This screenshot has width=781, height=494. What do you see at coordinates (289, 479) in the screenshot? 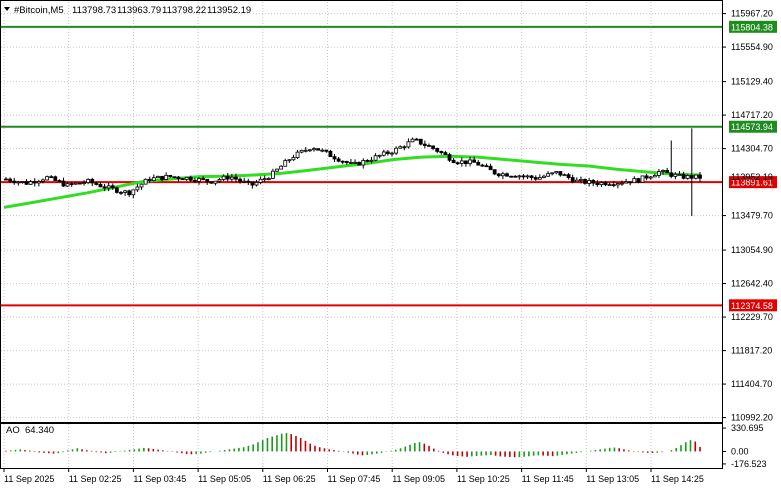
I see `time-tick-label: 11 Sep 06:25` at bounding box center [289, 479].